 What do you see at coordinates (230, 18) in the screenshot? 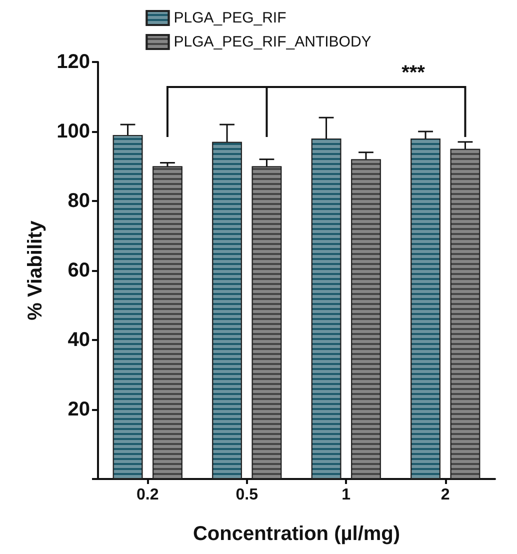
I see `legend-label: PLGA_PEG_RIF` at bounding box center [230, 18].